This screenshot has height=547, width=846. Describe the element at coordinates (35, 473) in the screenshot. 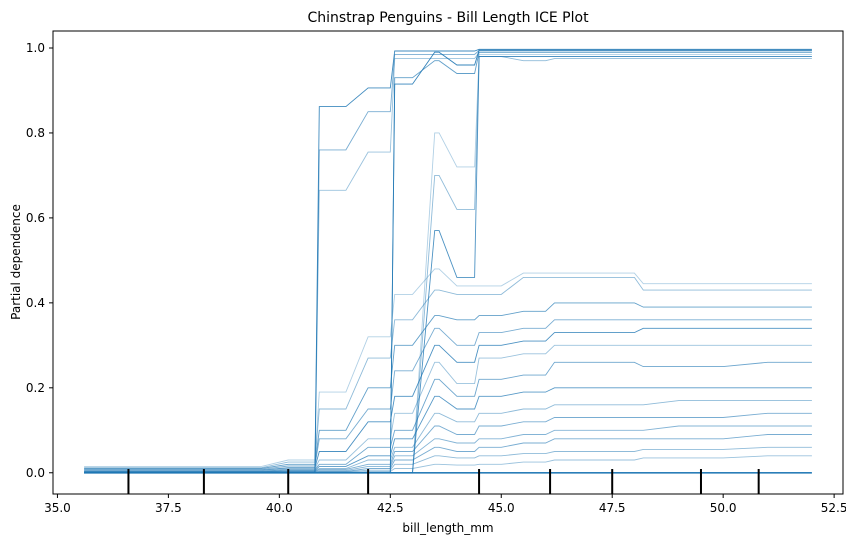

I see `y-tick-label: 0.0` at that location.